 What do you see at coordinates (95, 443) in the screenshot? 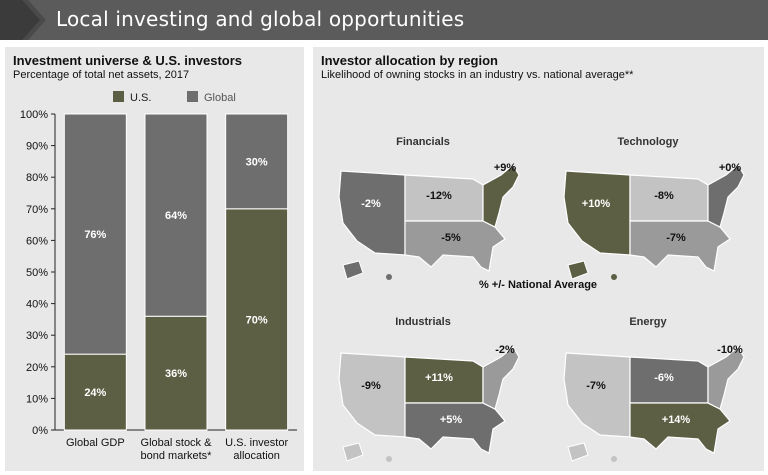
I see `x-tick-label: Global GDP` at bounding box center [95, 443].